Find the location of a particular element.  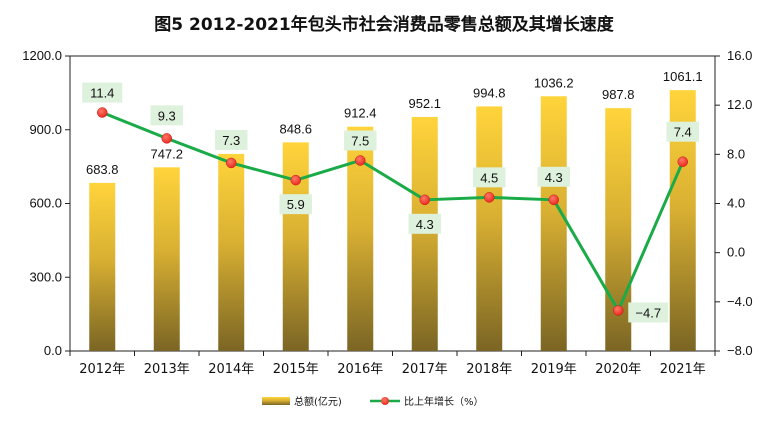

y-right-tick-label: 16.0 is located at coordinates (739, 55).